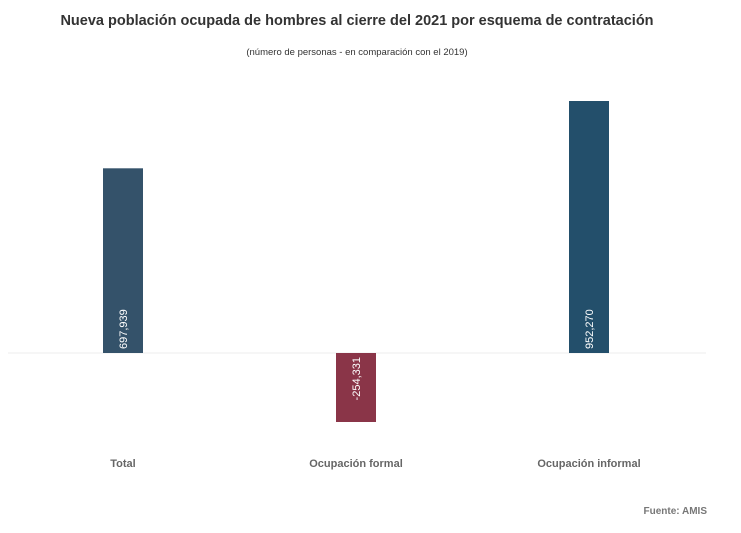 This screenshot has width=741, height=533. I want to click on category-label-2: Ocupación informal, so click(588, 464).